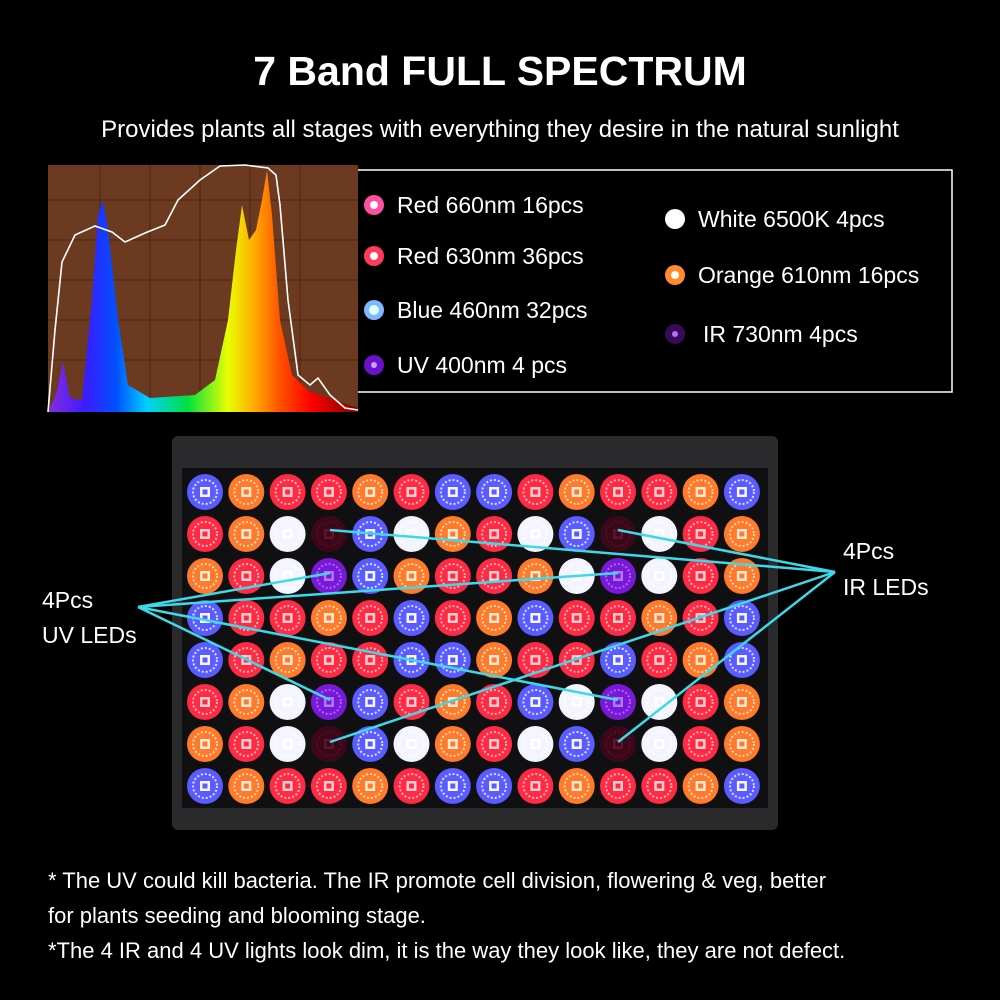 This screenshot has height=1000, width=1000. Describe the element at coordinates (809, 275) in the screenshot. I see `legend-item: Orange 610nm 16pcs` at that location.